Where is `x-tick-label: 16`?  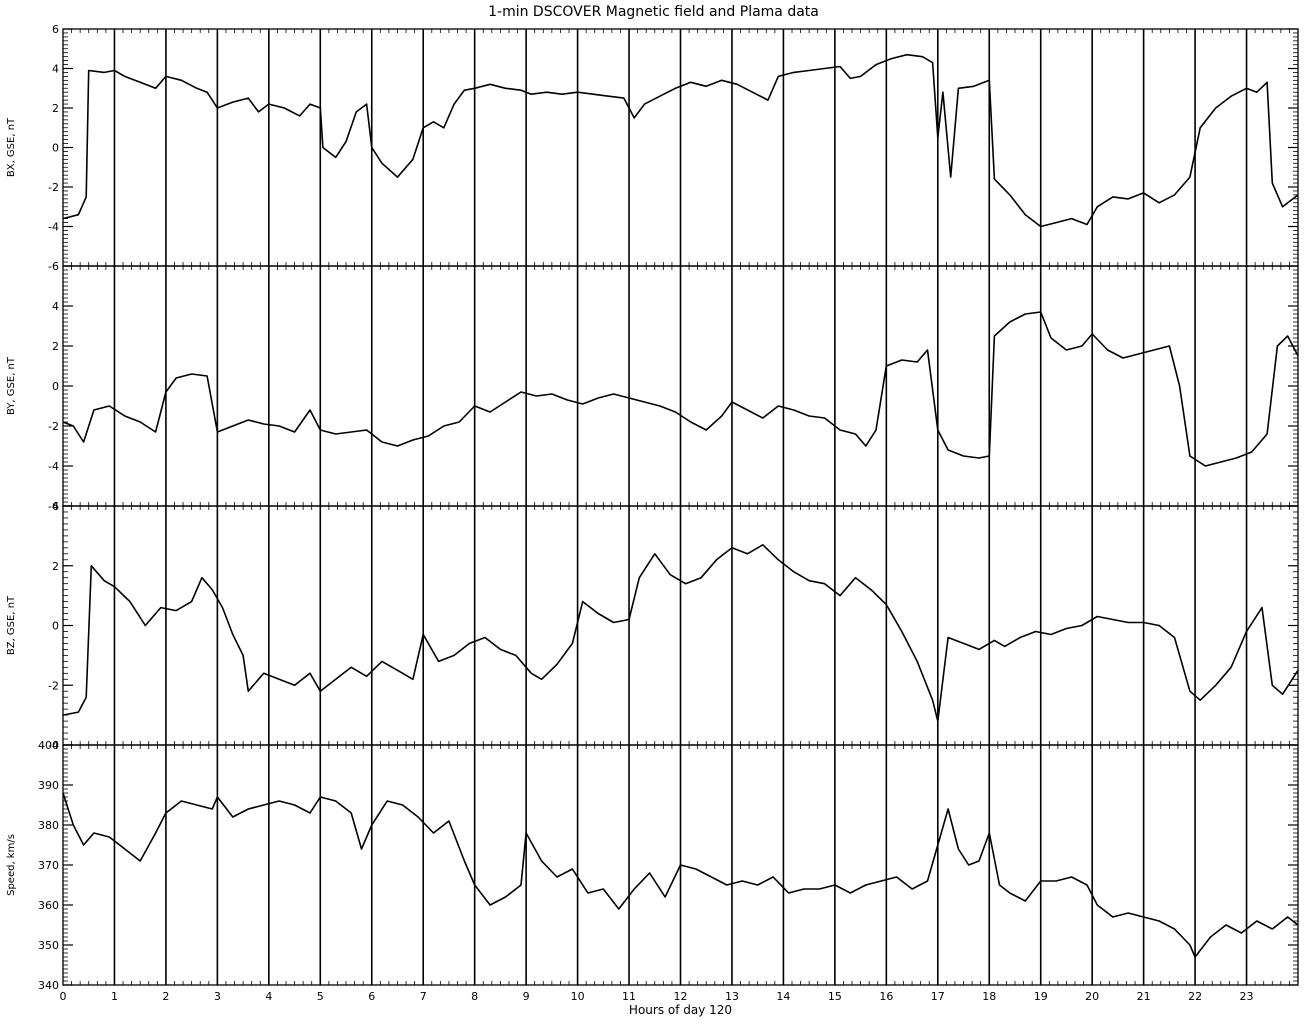
x-tick-label: 16 is located at coordinates (886, 996).